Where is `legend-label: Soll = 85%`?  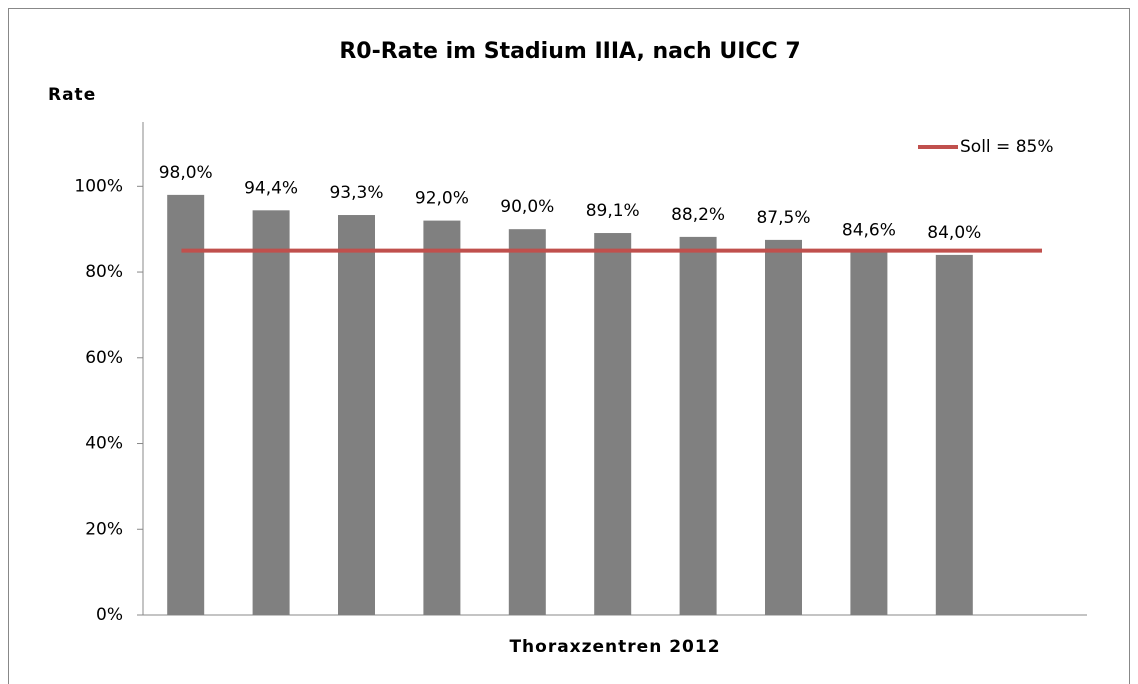 legend-label: Soll = 85% is located at coordinates (1006, 147).